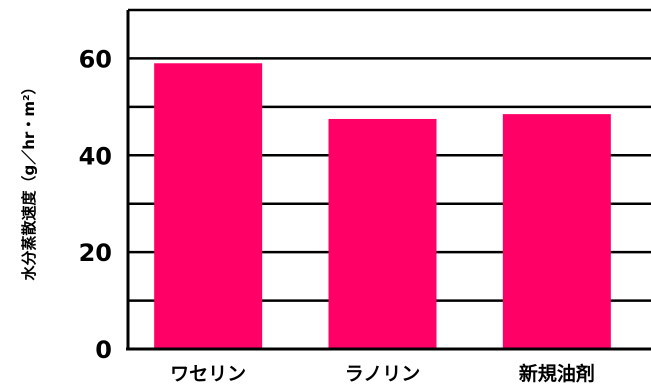  I want to click on y-tick-label: 60, so click(95, 59).